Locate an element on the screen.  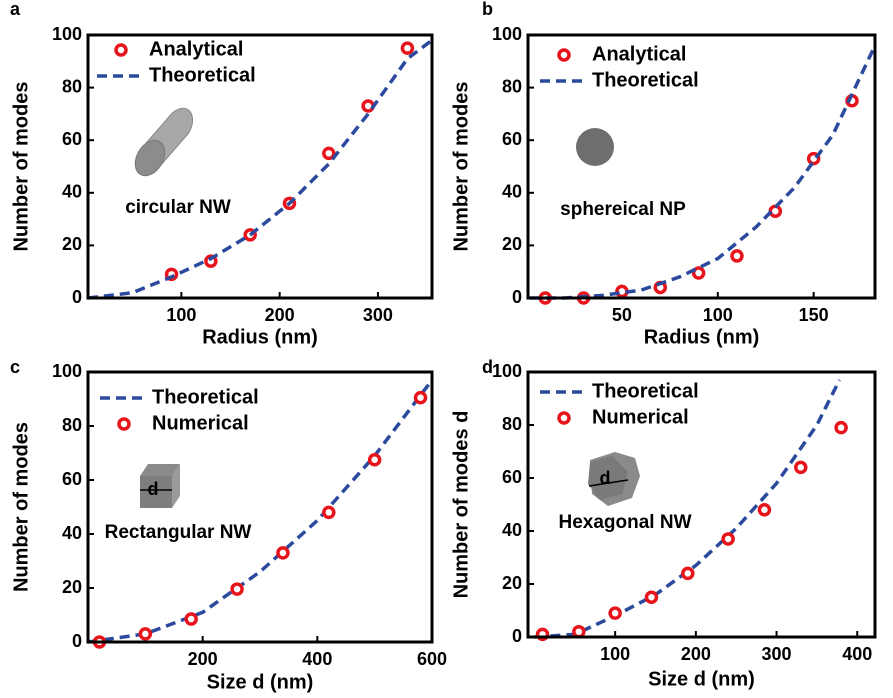
hexagon-icon is located at coordinates (614, 479).